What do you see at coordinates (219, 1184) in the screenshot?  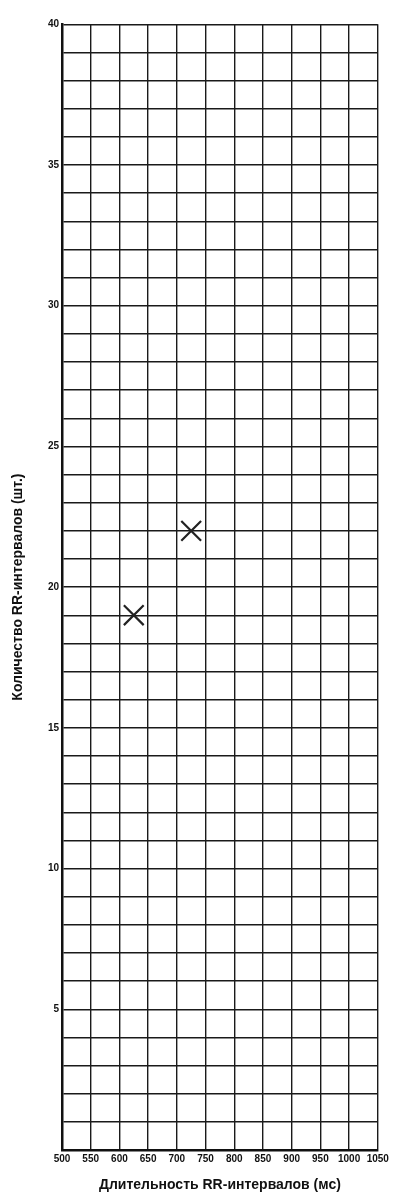 I see `x-axis-title: Длительность RR-интервалов (мс)` at bounding box center [219, 1184].